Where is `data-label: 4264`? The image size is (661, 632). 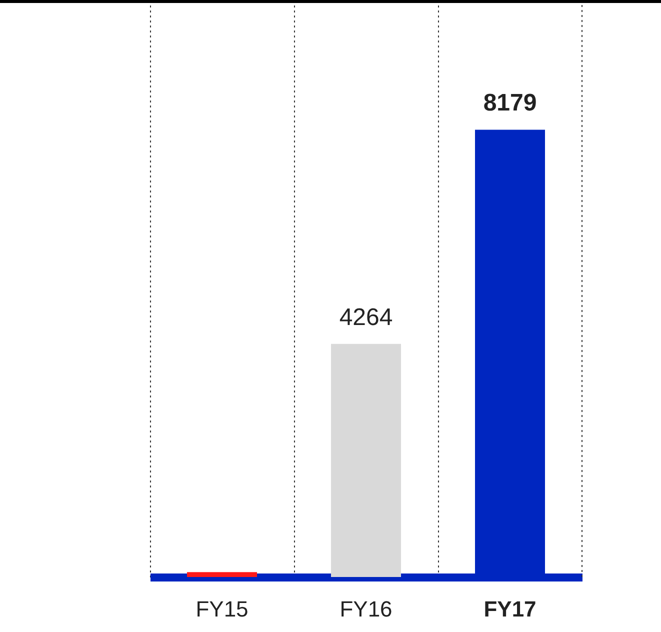
data-label: 4264 is located at coordinates (366, 317).